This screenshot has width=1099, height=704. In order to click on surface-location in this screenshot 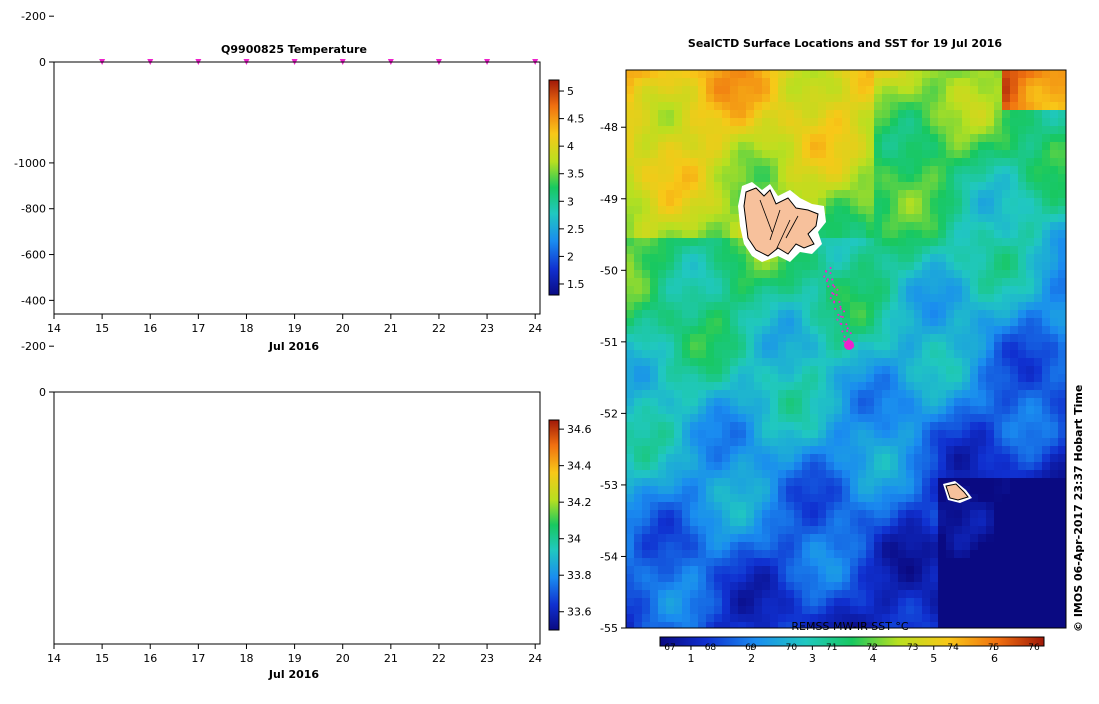, I will do `click(850, 333)`.